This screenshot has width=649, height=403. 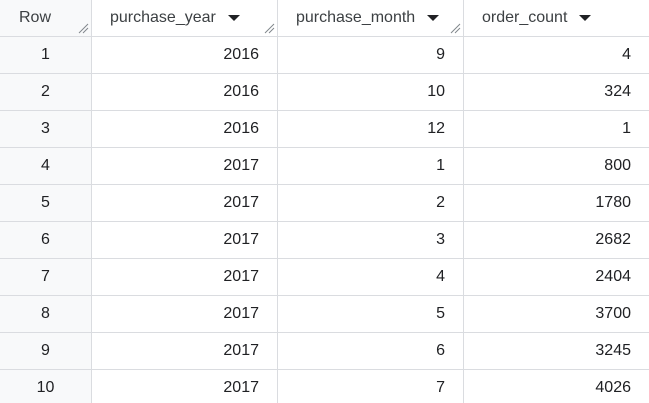 I want to click on table-row: 9 2017 6 3245, so click(x=324, y=351).